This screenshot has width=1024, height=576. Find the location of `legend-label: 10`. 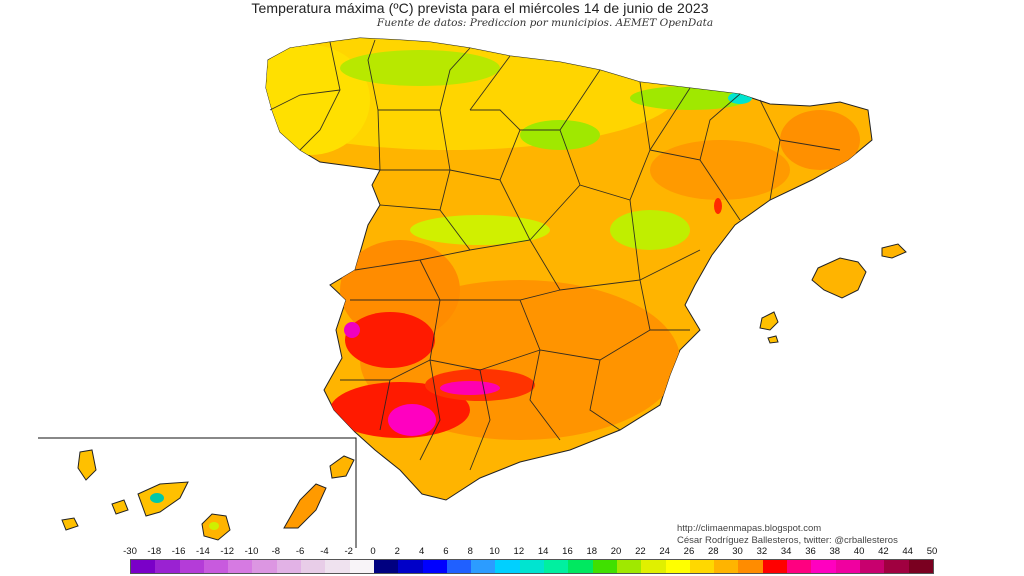

legend-label: 10 is located at coordinates (494, 551).